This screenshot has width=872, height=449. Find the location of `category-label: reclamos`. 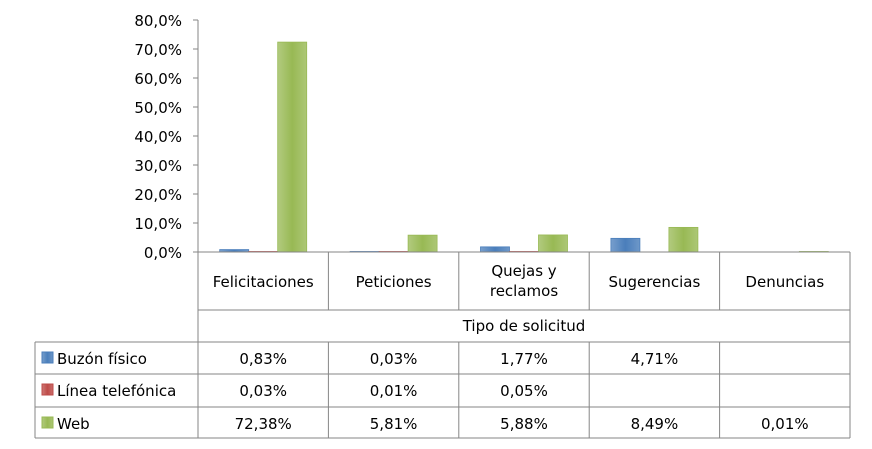

category-label: reclamos is located at coordinates (524, 291).